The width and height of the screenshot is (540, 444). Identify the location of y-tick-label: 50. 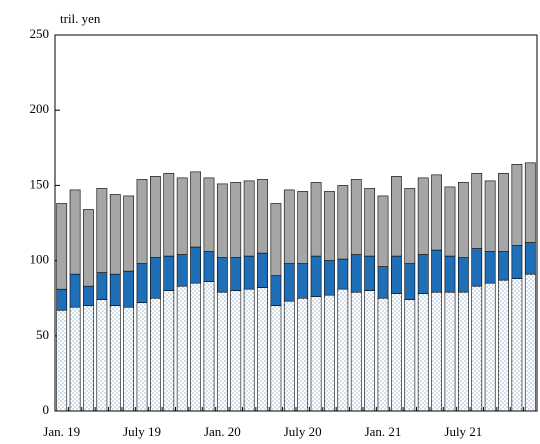
(42, 334).